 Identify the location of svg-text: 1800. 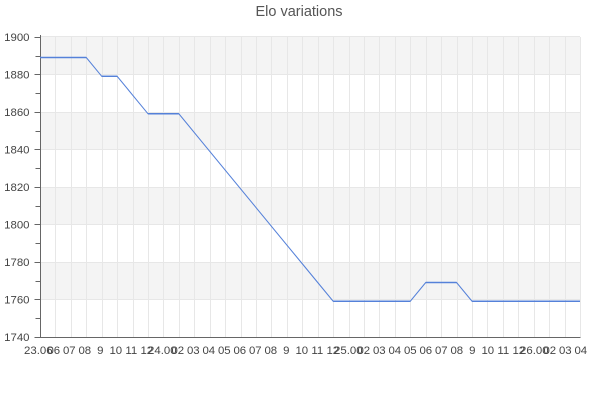
(16, 225).